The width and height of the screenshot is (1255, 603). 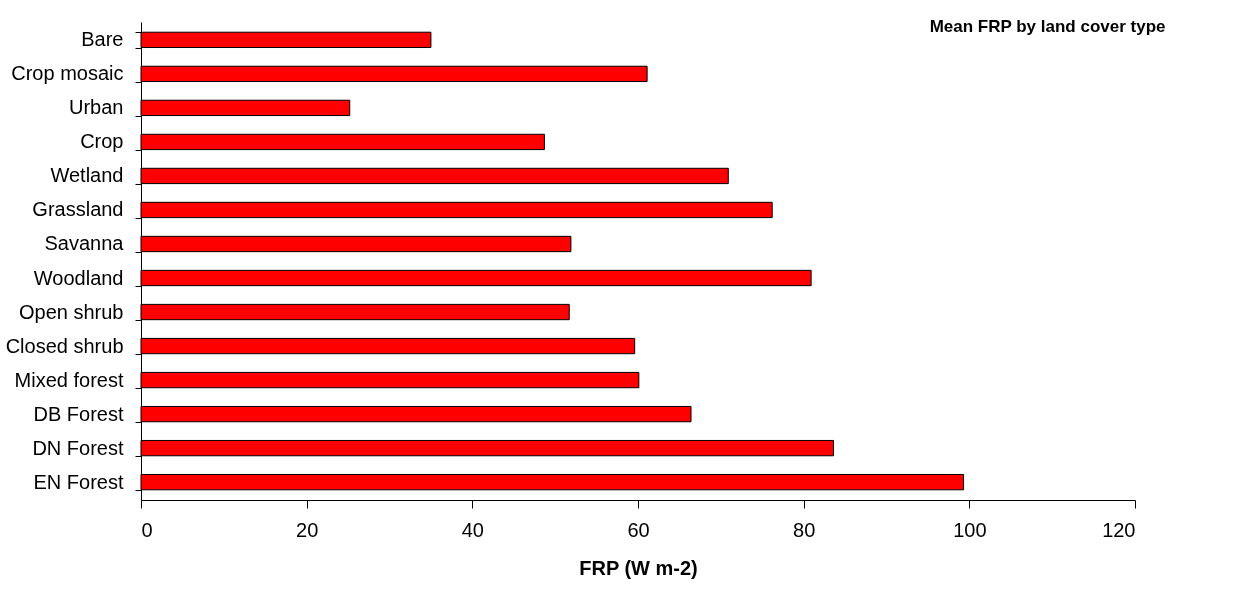 What do you see at coordinates (78, 481) in the screenshot?
I see `y-tick-label: EN Forest` at bounding box center [78, 481].